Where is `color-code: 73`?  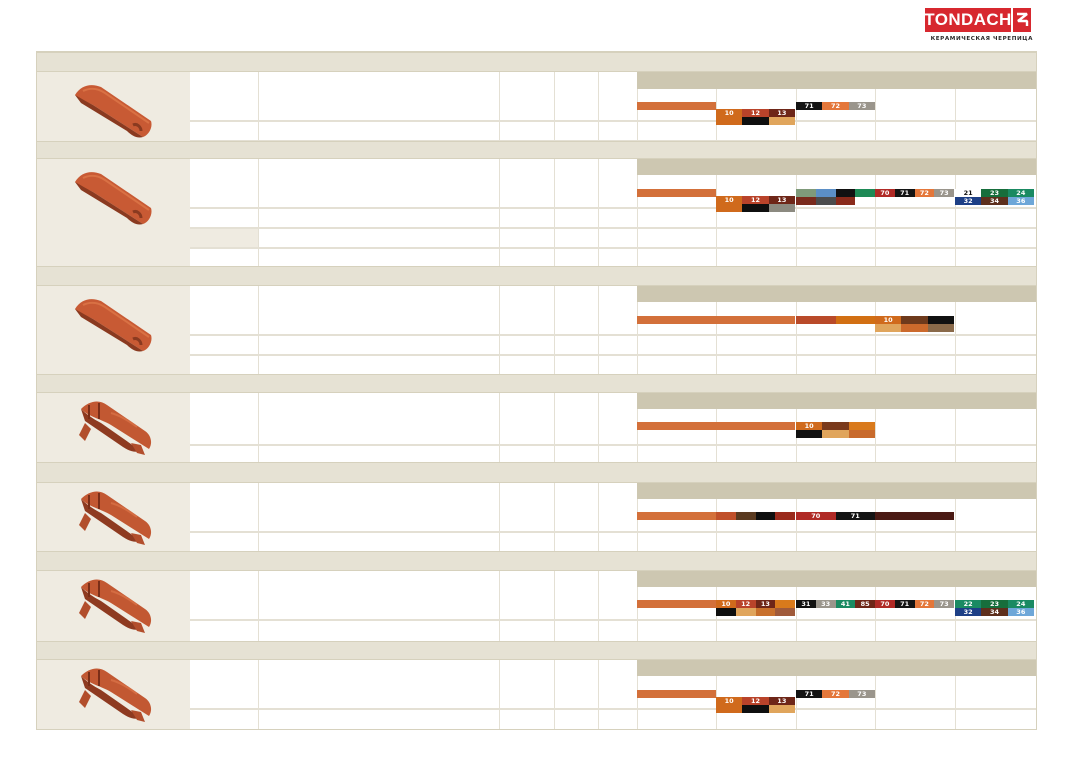
color-code: 73 is located at coordinates (944, 604).